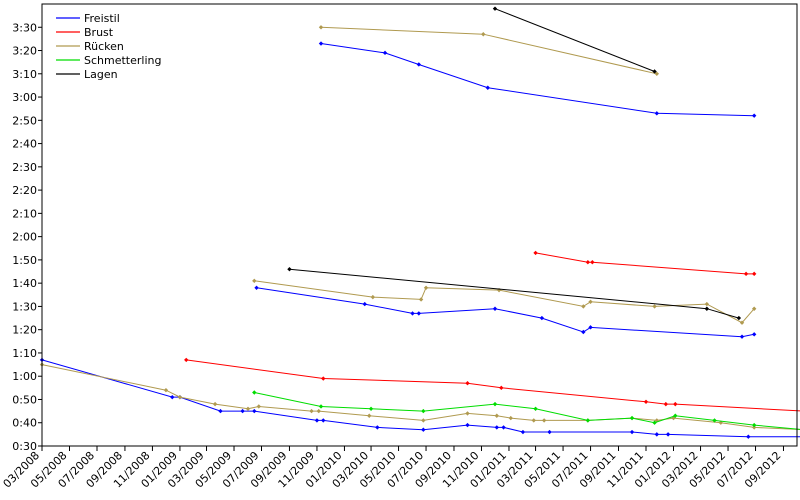 Image resolution: width=800 pixels, height=500 pixels. I want to click on y-tick-label: 3:30, so click(24, 27).